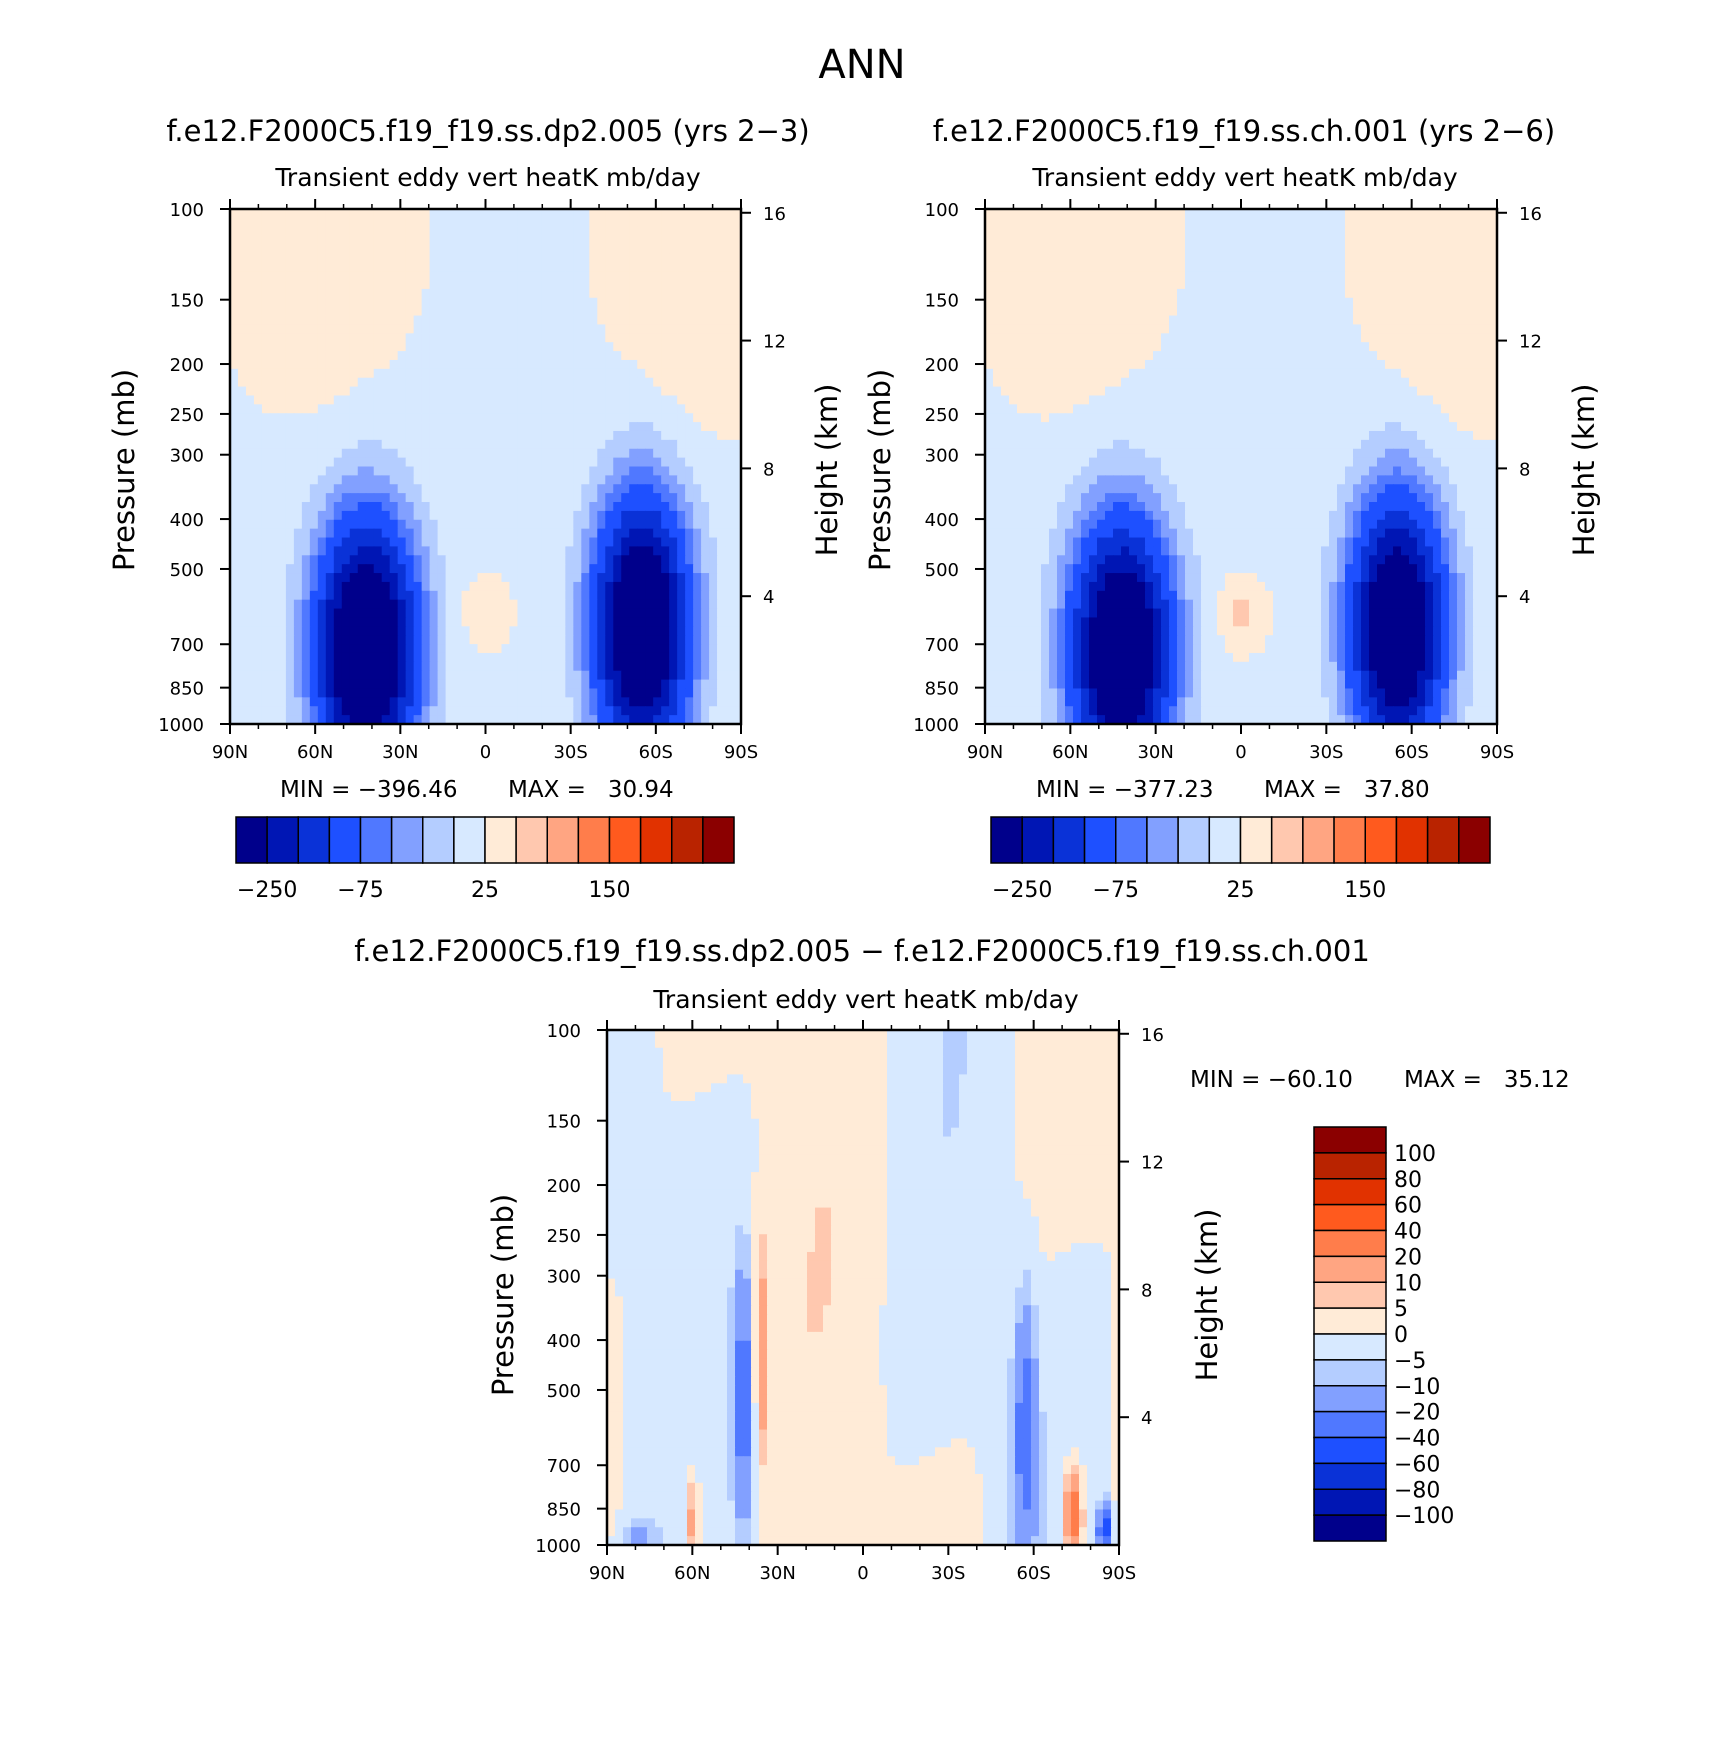 Image resolution: width=1710 pixels, height=1758 pixels. What do you see at coordinates (486, 467) in the screenshot?
I see `plot-1-field` at bounding box center [486, 467].